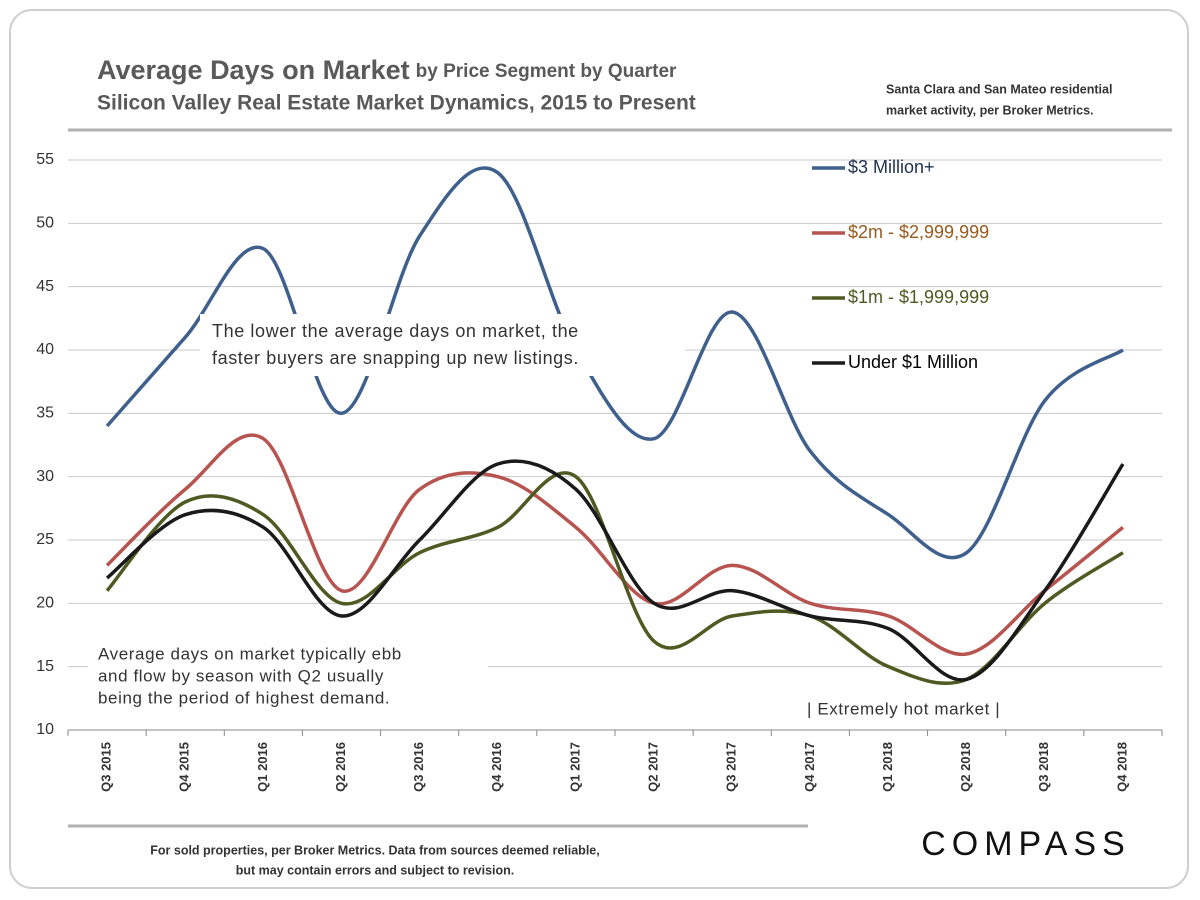  I want to click on legend-label: $1m - $1,999,999, so click(918, 297).